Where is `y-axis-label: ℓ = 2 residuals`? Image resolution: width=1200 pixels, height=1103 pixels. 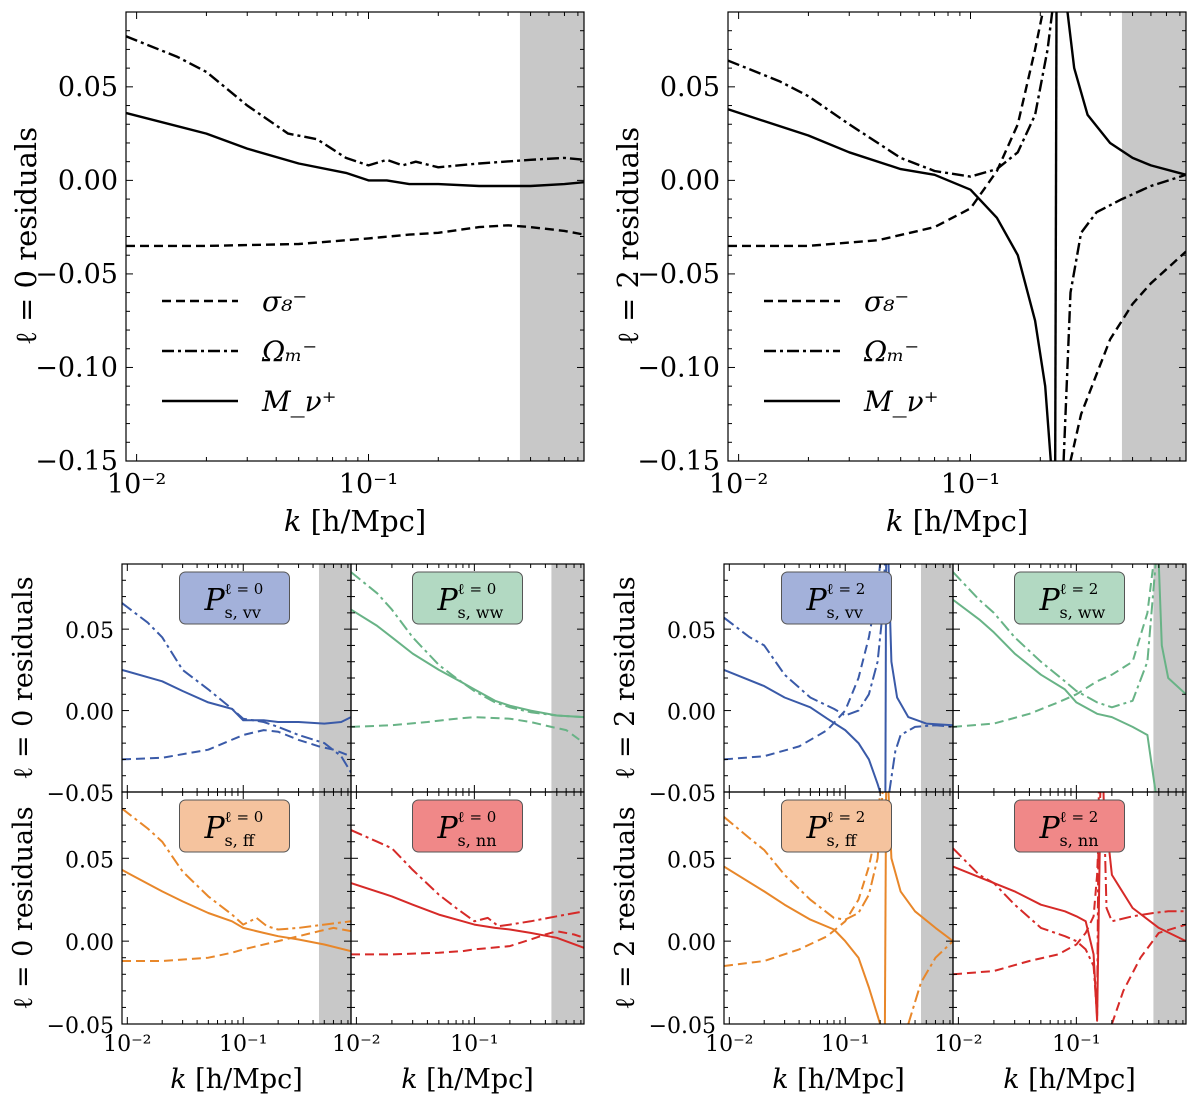 y-axis-label: ℓ = 2 residuals is located at coordinates (625, 677).